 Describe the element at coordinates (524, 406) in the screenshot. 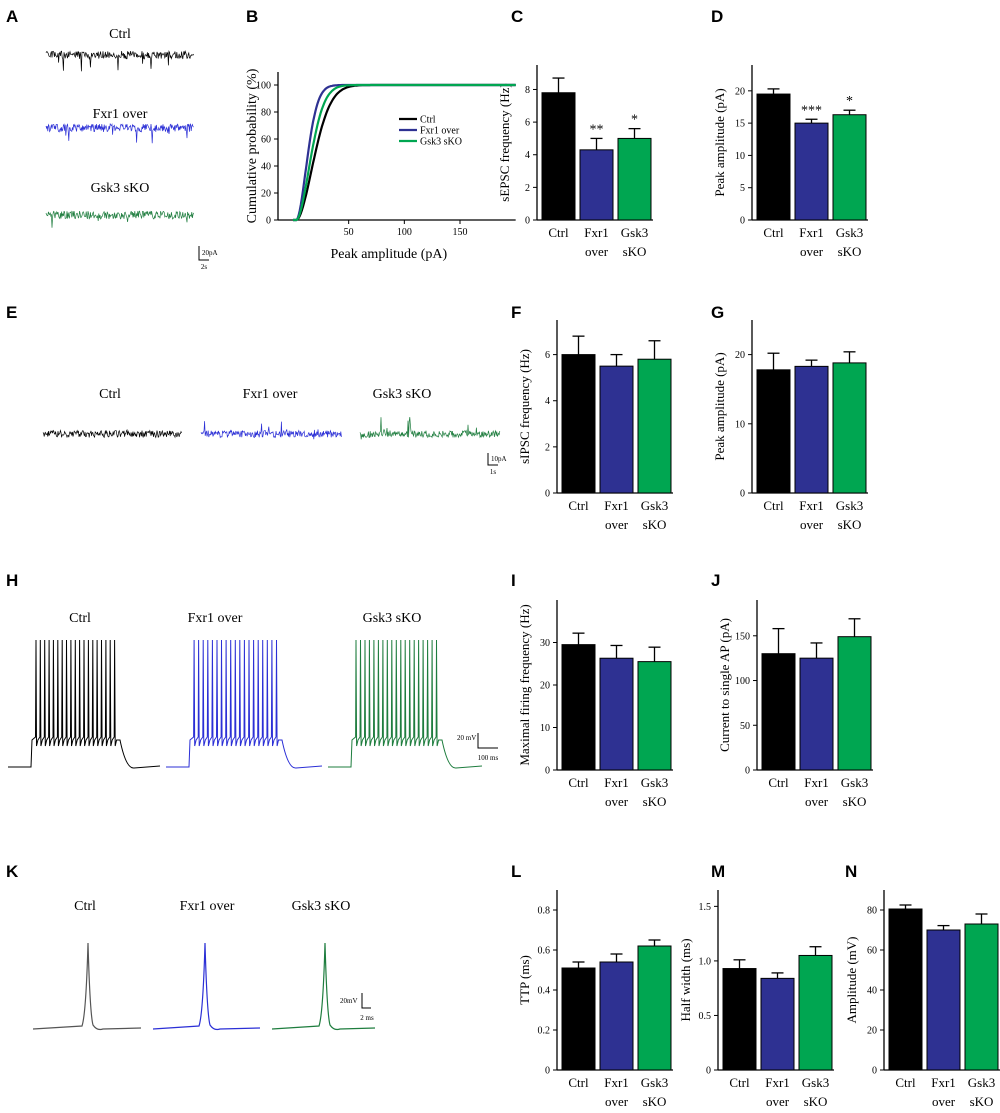

I see `y-axis-label: sIPSC frequency (Hz)` at that location.